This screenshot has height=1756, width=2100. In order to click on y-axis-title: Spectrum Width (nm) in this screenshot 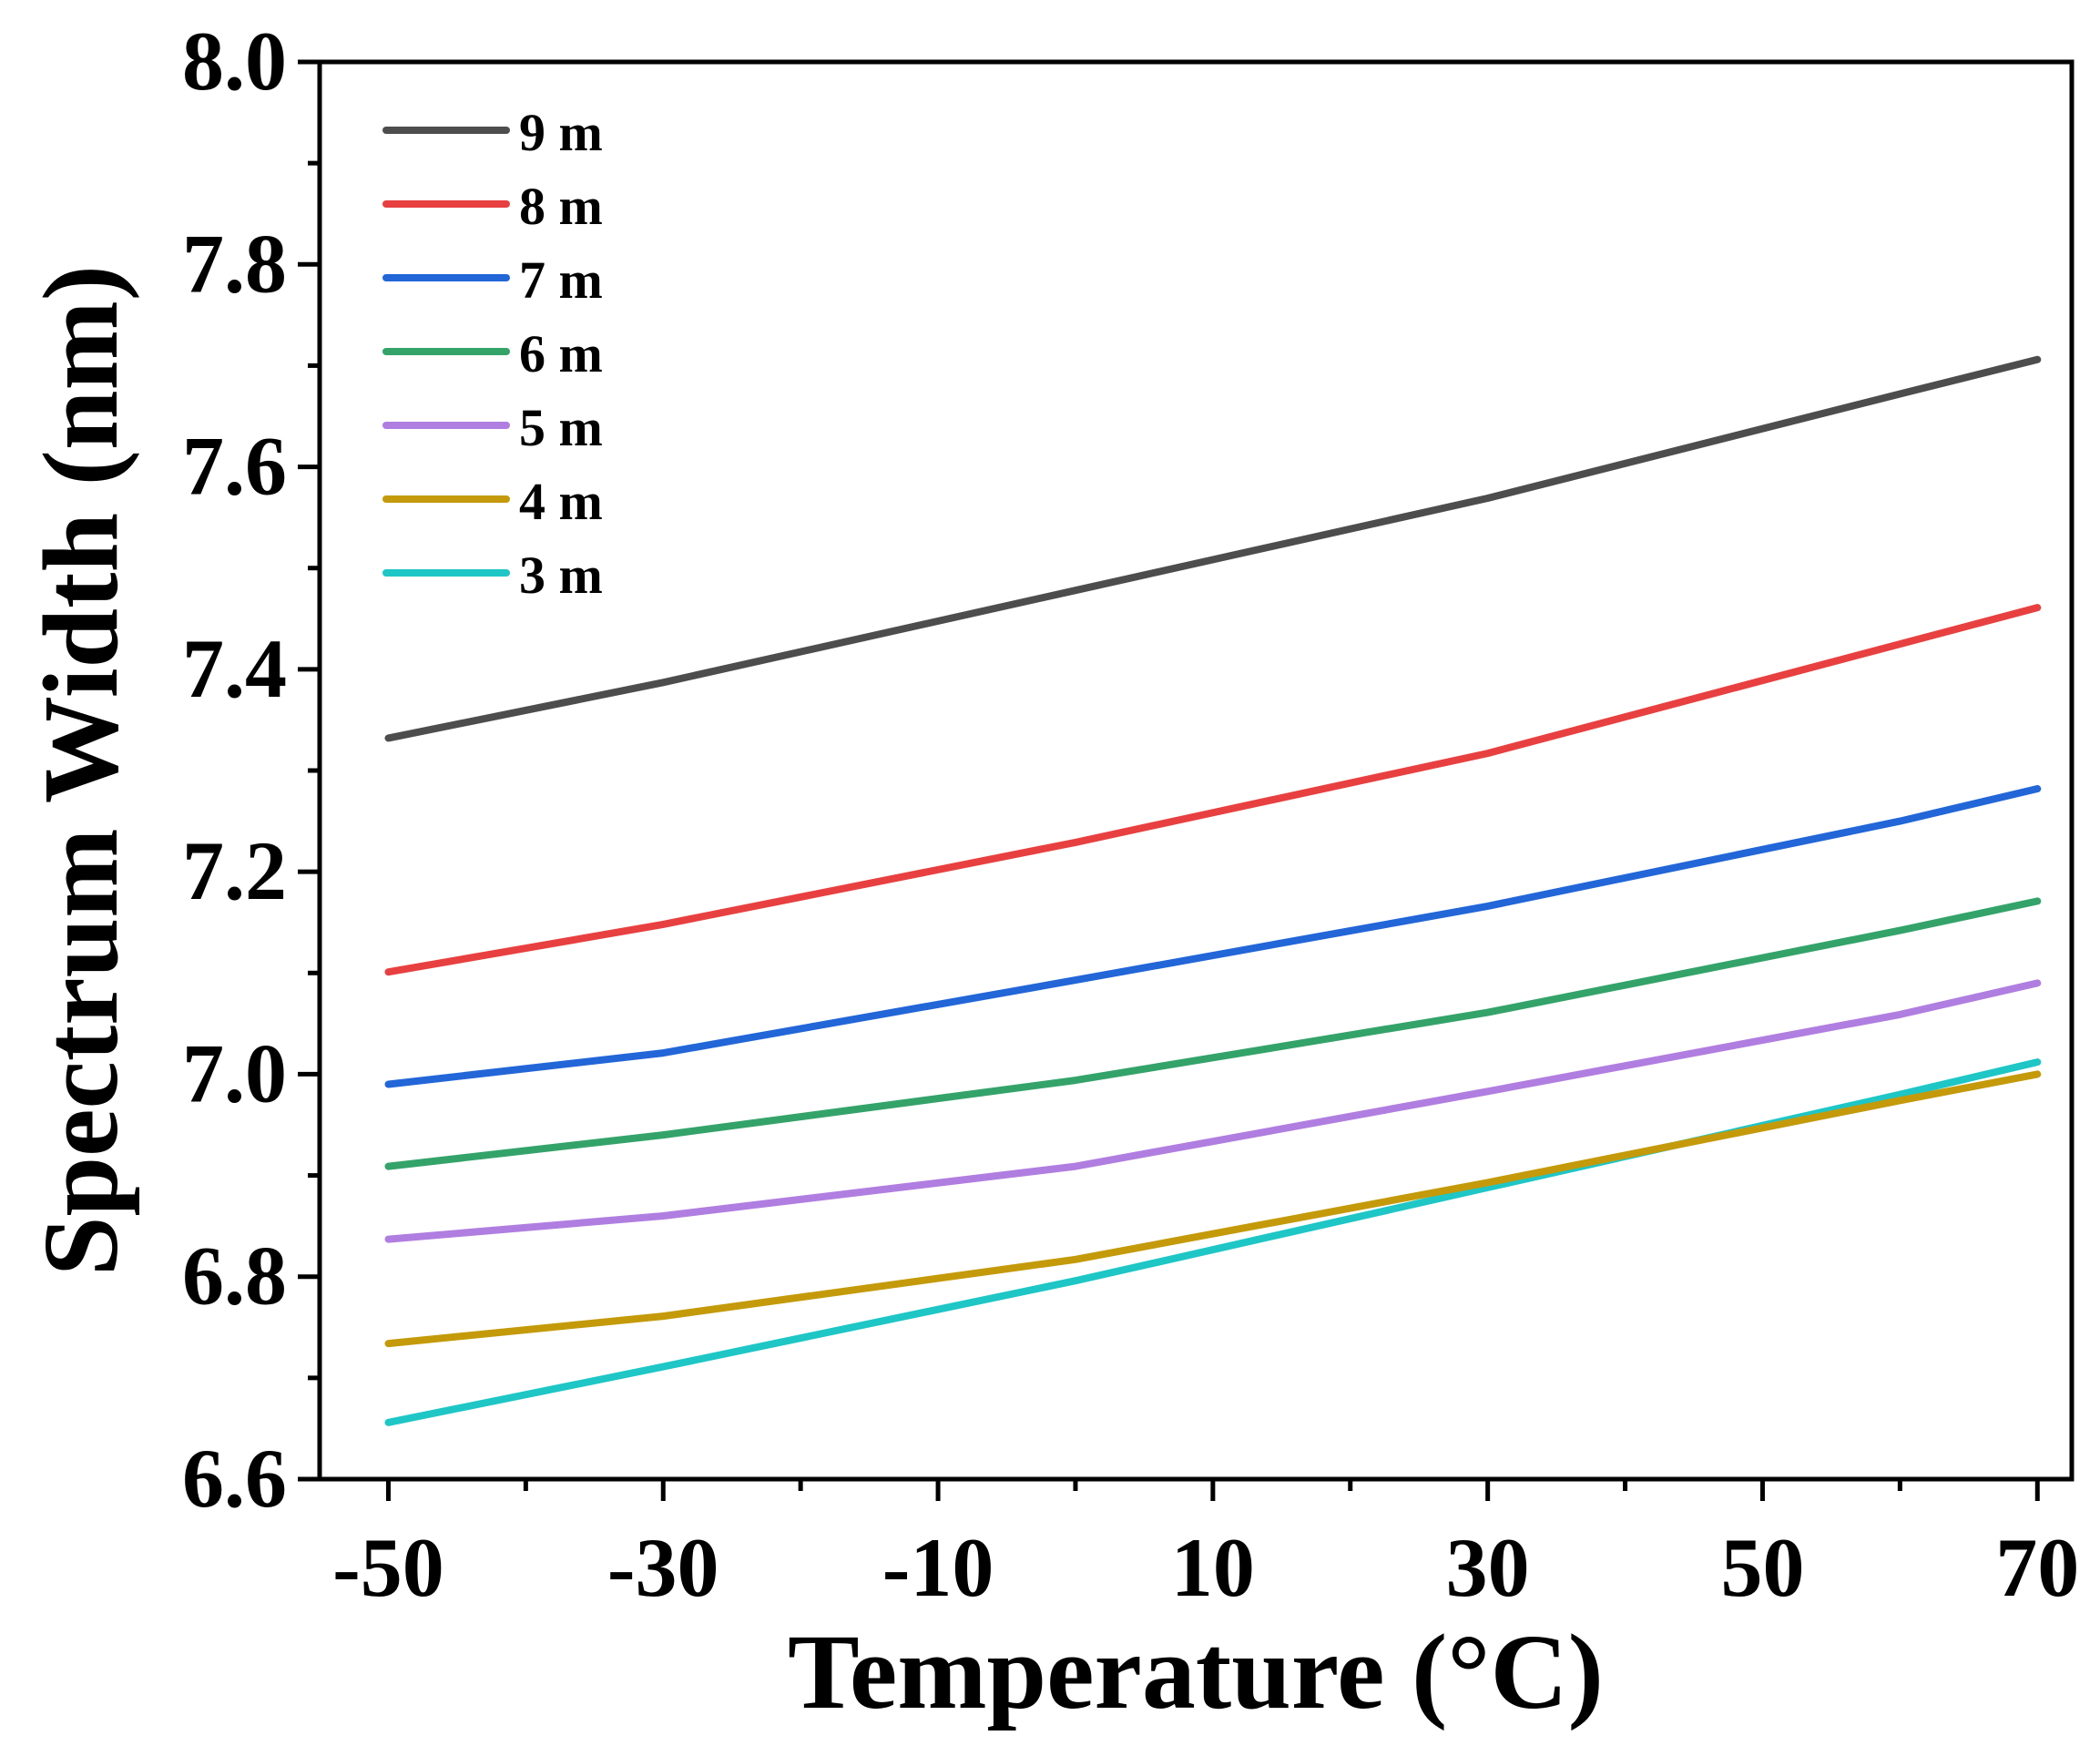, I will do `click(80, 770)`.